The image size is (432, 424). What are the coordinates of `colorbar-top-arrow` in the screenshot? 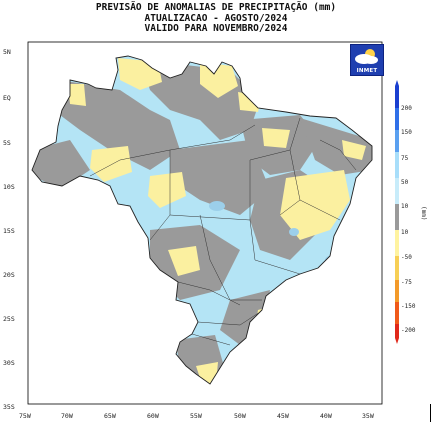 It's located at (397, 83).